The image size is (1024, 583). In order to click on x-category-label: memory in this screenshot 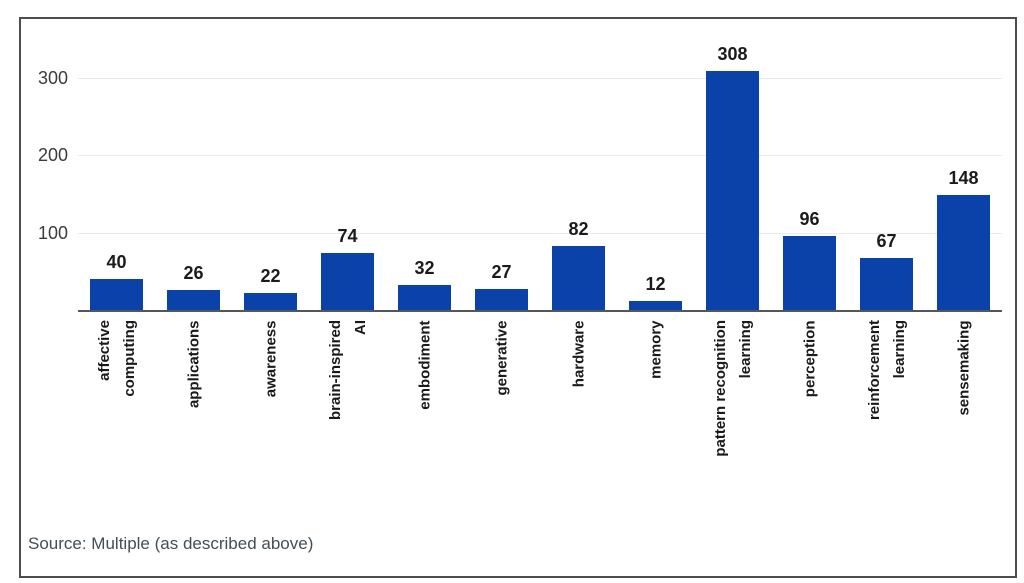, I will do `click(655, 430)`.